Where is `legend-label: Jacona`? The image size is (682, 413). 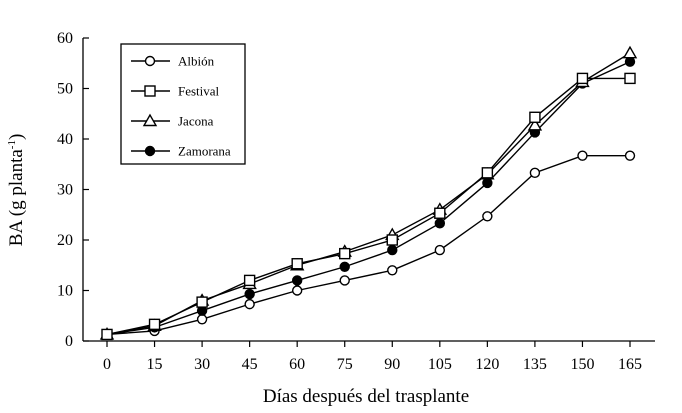
legend-label: Jacona is located at coordinates (196, 121).